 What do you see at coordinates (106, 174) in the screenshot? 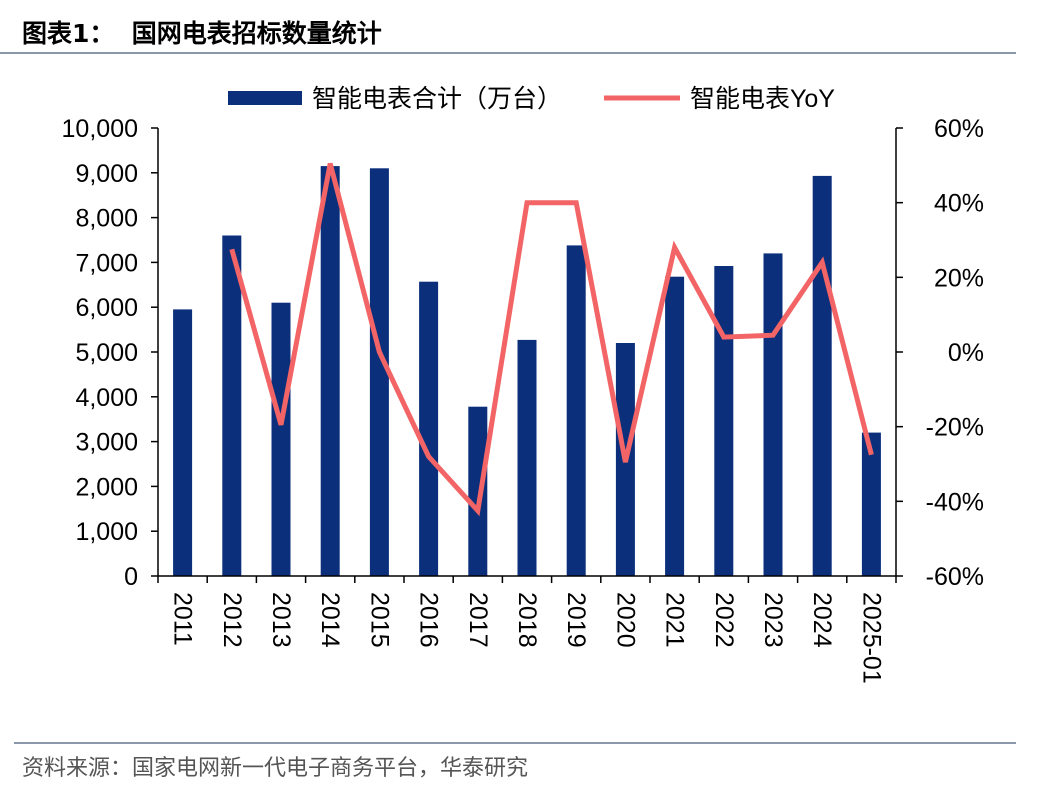
I see `left-tick-label: 9,000` at bounding box center [106, 174].